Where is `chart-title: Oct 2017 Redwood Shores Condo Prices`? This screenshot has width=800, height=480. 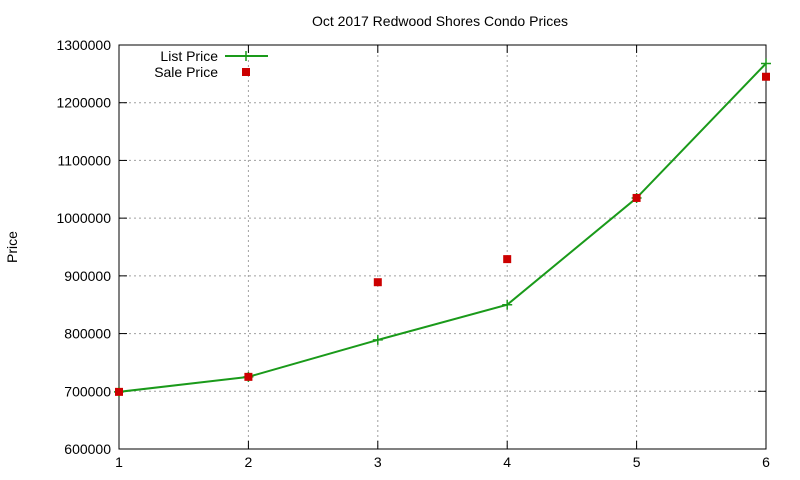
chart-title: Oct 2017 Redwood Shores Condo Prices is located at coordinates (440, 21).